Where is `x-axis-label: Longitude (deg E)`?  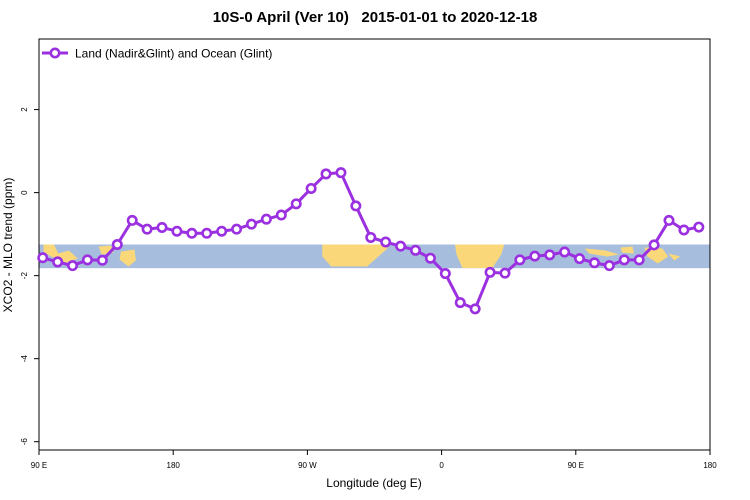 x-axis-label: Longitude (deg E) is located at coordinates (373, 483).